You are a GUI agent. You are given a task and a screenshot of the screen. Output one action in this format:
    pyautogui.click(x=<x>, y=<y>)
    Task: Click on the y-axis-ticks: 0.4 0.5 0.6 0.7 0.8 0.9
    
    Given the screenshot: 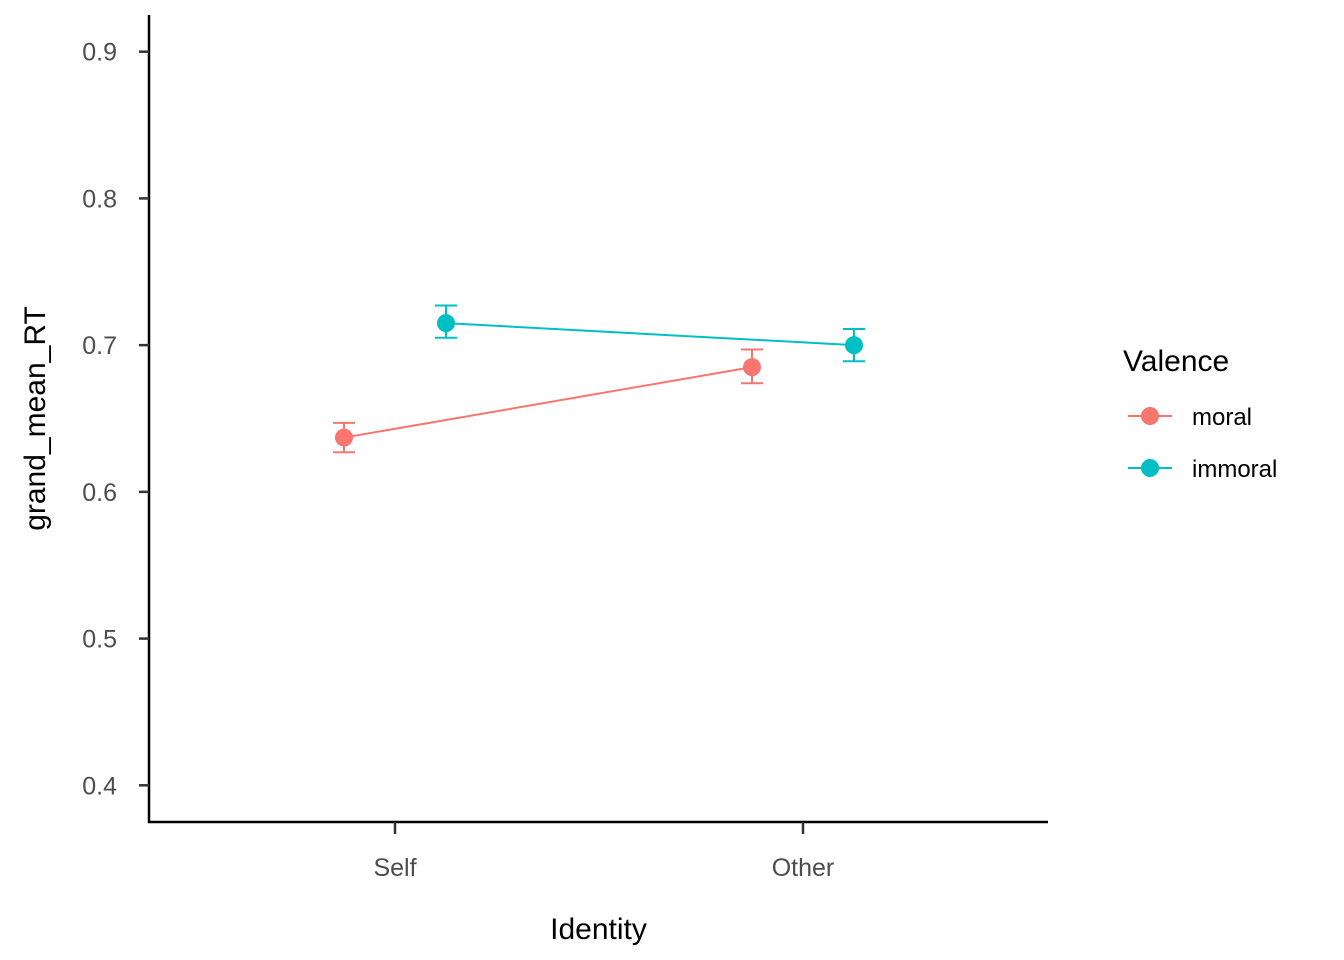 What is the action you would take?
    pyautogui.click(x=115, y=419)
    